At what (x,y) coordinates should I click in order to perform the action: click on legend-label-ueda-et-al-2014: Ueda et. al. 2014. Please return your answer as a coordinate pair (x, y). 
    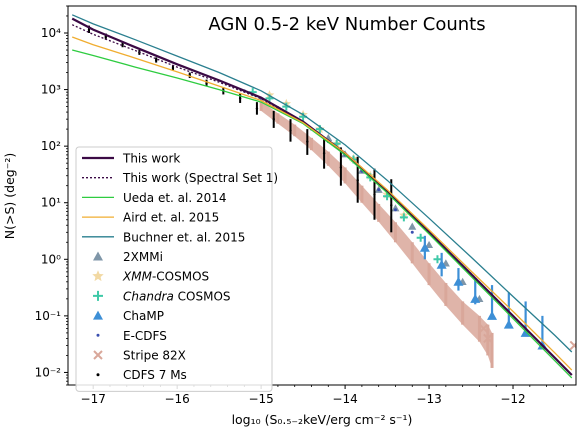
    Looking at the image, I should click on (175, 198).